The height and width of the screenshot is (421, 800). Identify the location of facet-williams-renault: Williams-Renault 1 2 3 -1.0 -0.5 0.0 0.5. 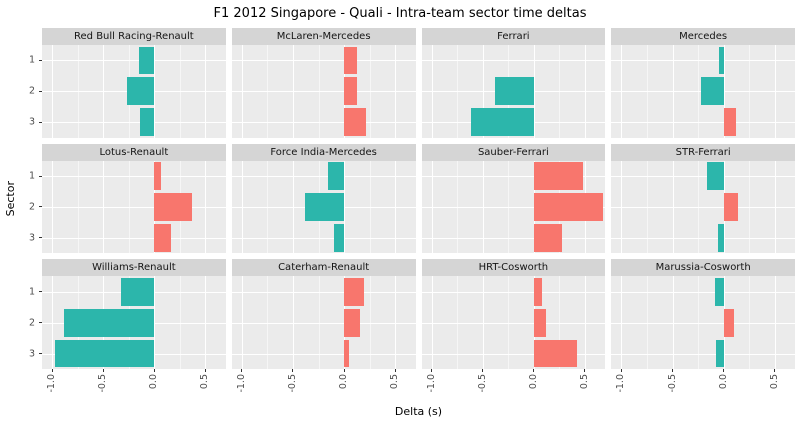
(127, 326).